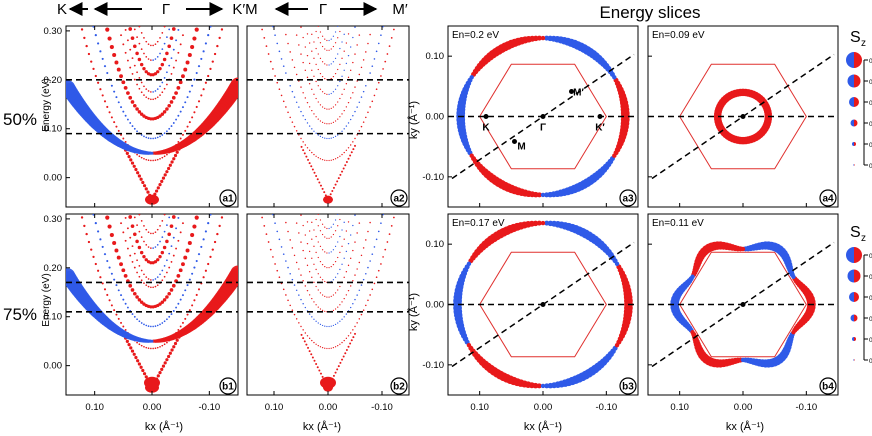 Image resolution: width=872 pixels, height=436 pixels. What do you see at coordinates (679, 407) in the screenshot?
I see `x-tick-label: 0.10` at bounding box center [679, 407].